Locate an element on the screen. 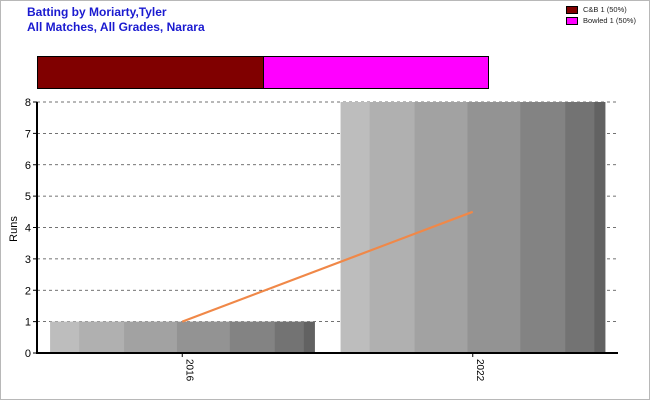 This screenshot has height=400, width=650. y-tick-label: 4 is located at coordinates (28, 229).